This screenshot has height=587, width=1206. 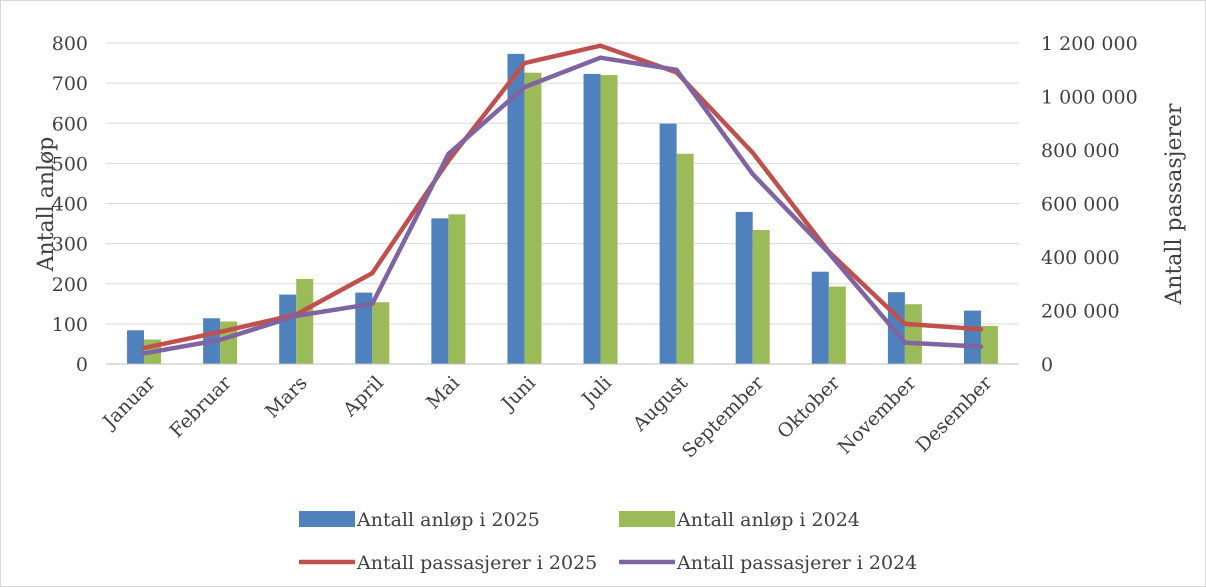 I want to click on x-tick-label: Januar, so click(x=128, y=402).